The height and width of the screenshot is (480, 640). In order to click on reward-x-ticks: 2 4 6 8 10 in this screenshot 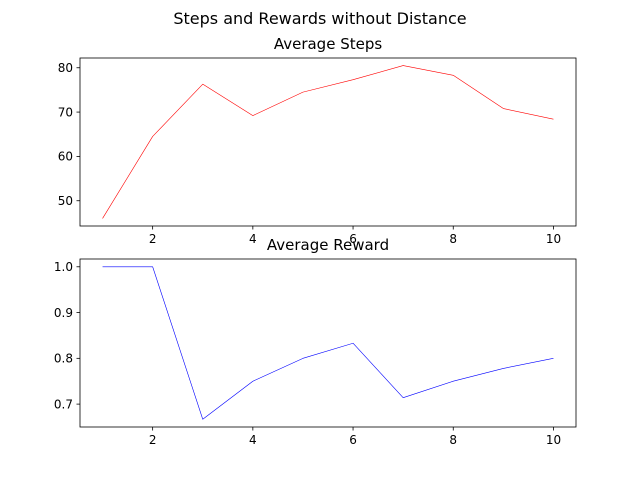, I will do `click(355, 437)`.